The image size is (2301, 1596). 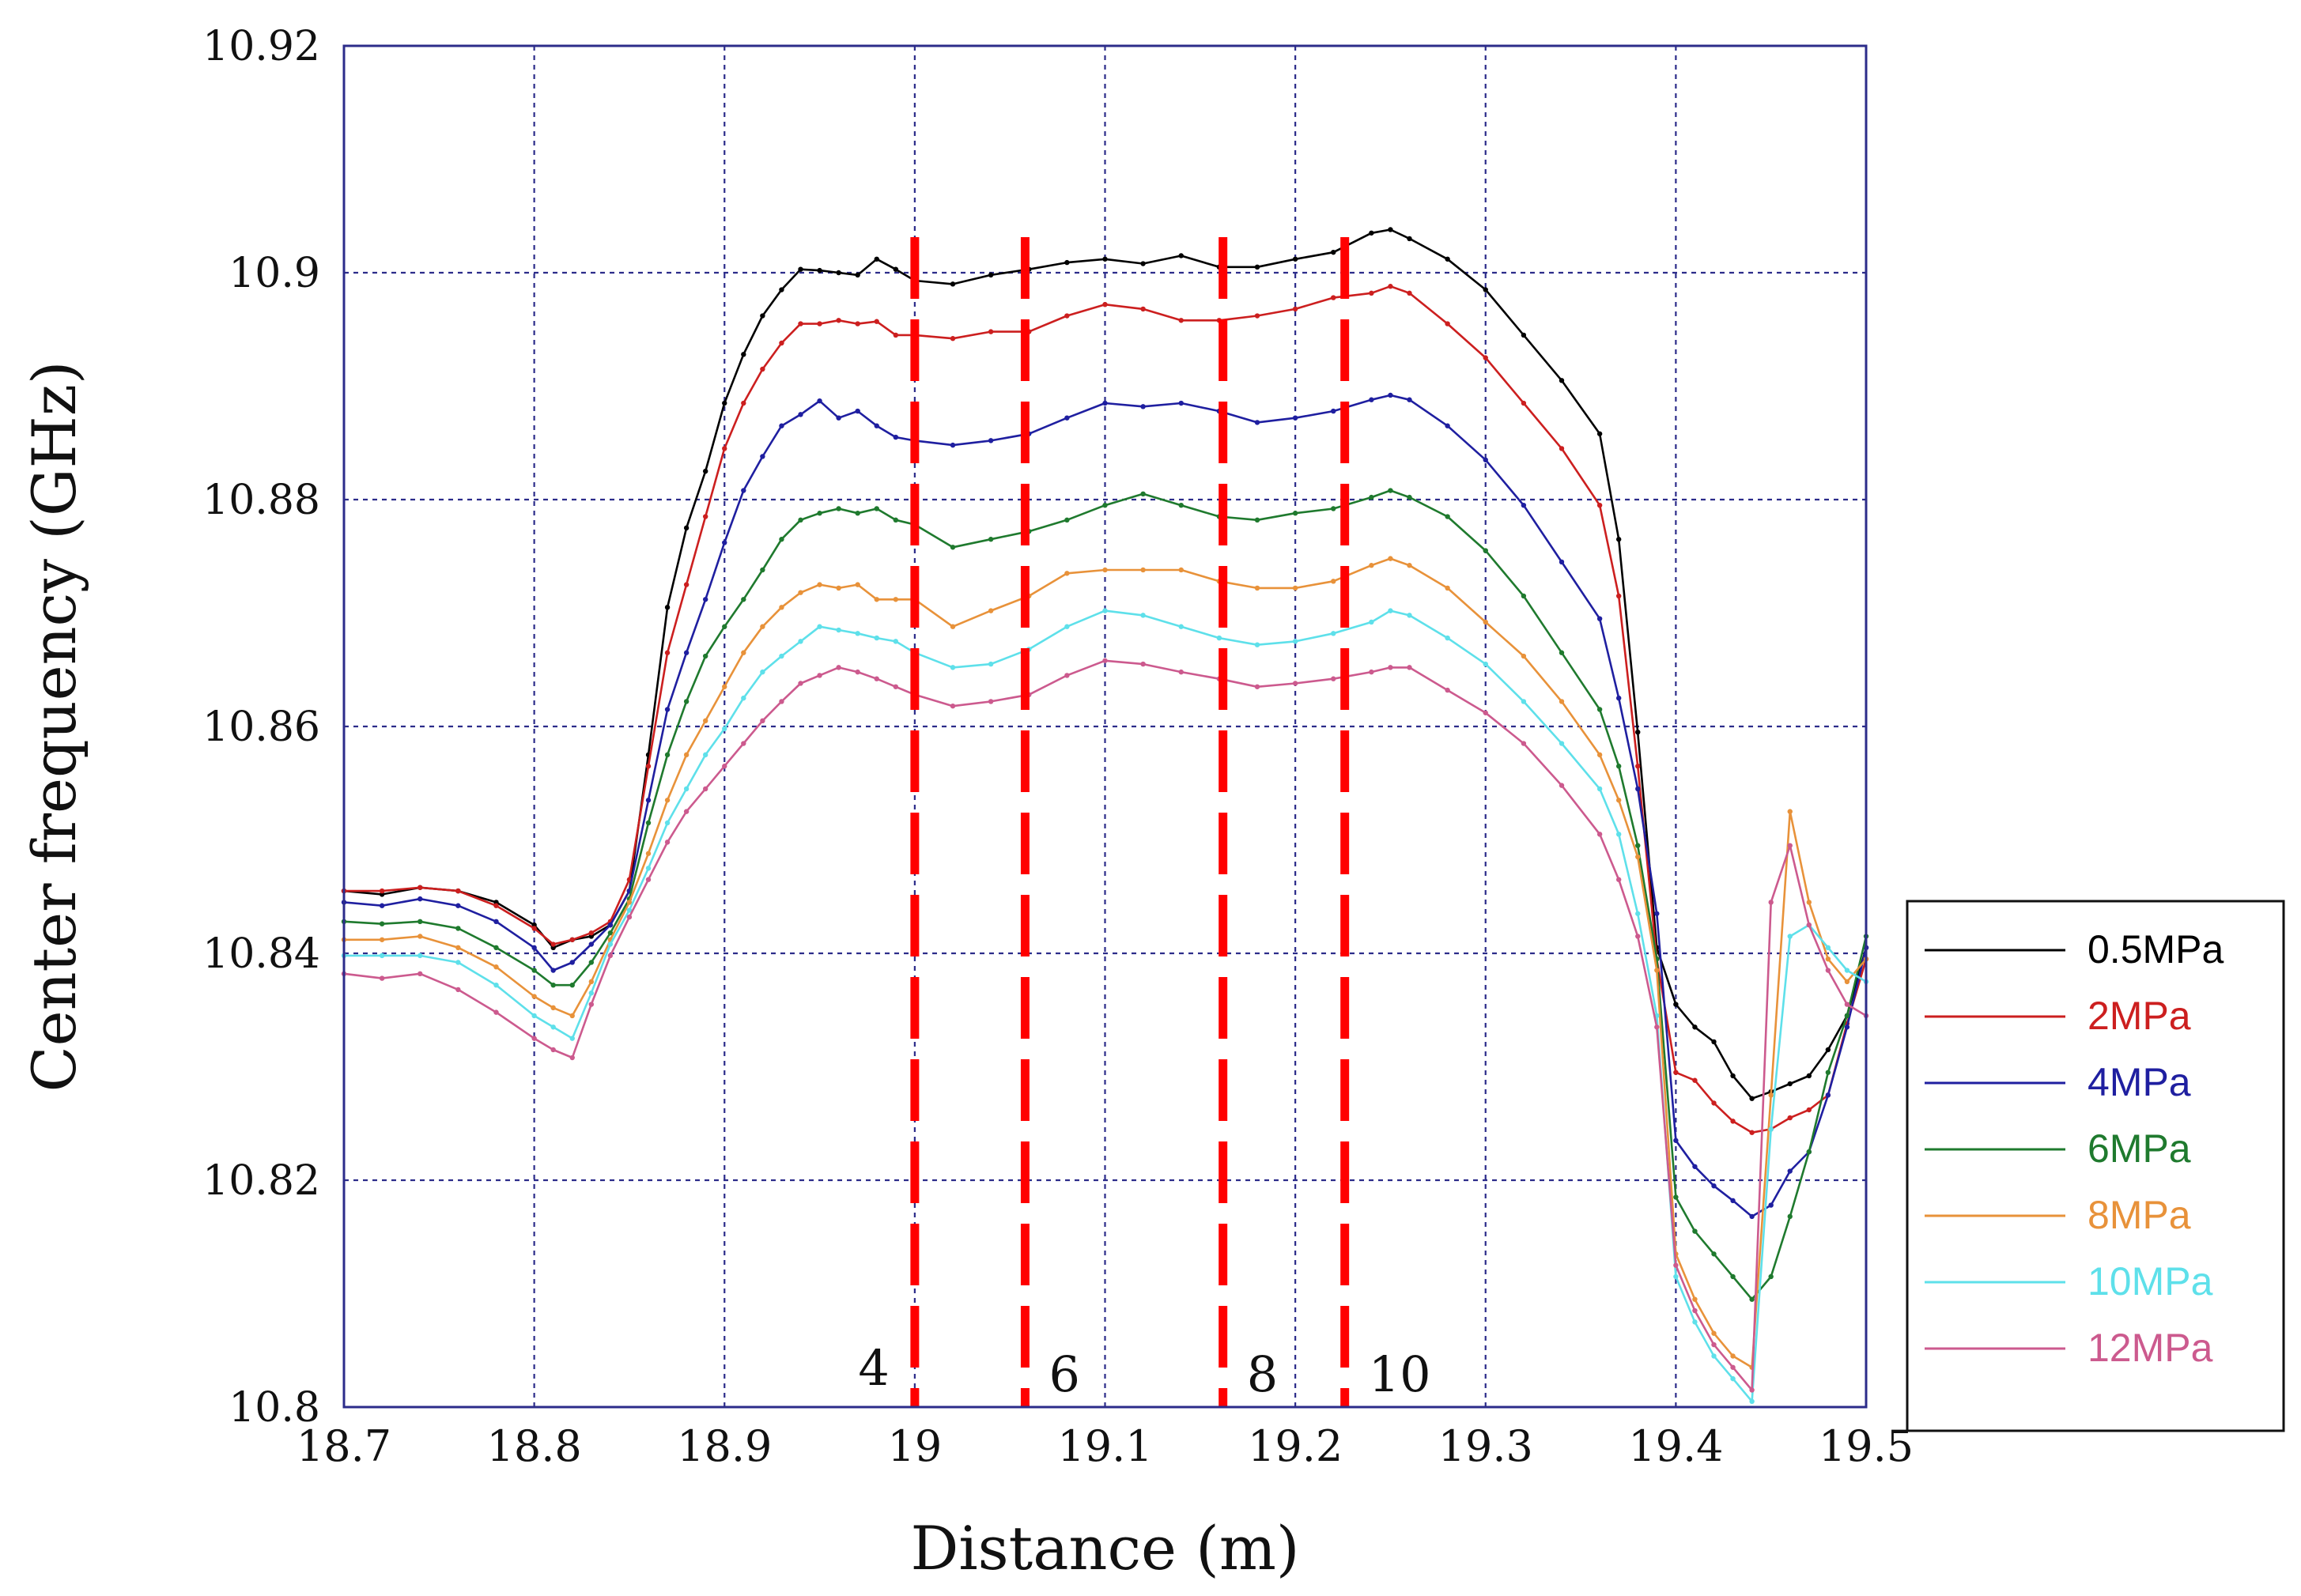 I want to click on x-tick-label: 18.9, so click(x=724, y=1446).